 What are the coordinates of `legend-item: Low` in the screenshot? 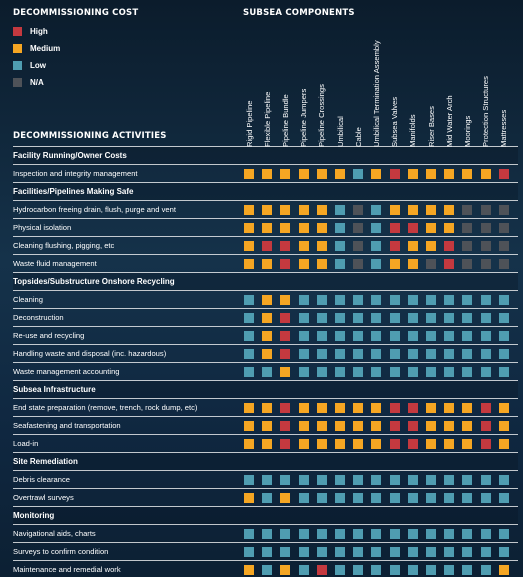 It's located at (29, 65).